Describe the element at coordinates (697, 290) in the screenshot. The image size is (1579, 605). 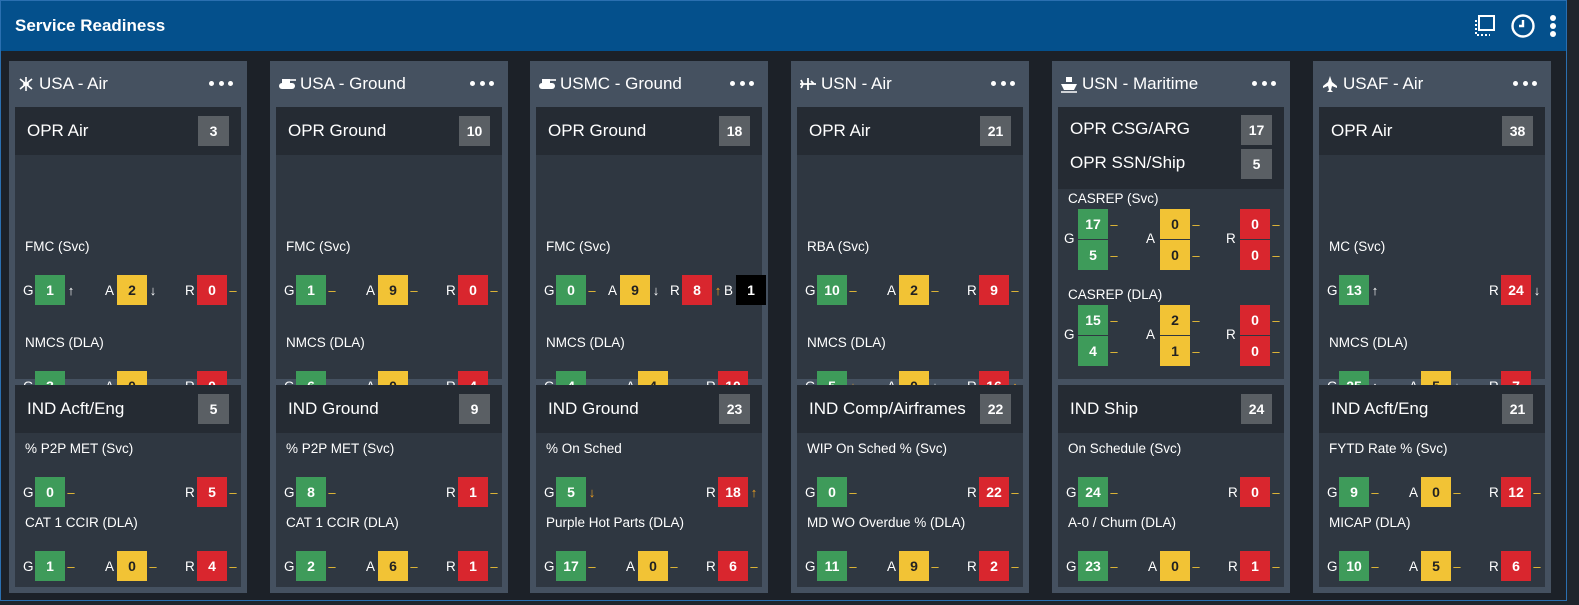
I see `indicator-r: R 8 ↑` at that location.